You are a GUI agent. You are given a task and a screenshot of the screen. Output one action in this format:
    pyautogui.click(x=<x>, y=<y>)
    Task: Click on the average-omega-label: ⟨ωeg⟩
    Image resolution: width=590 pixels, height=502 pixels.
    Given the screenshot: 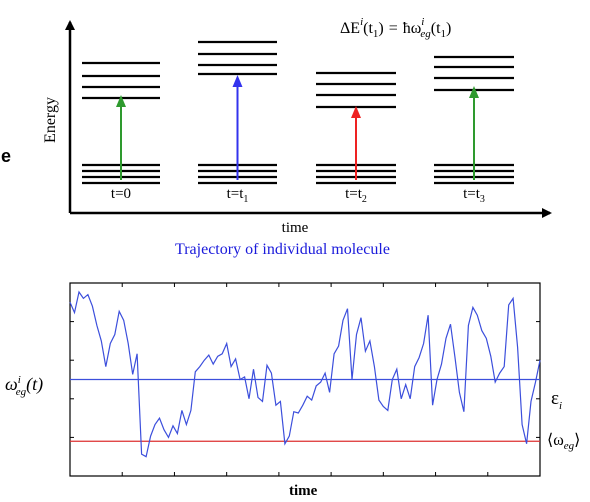 What is the action you would take?
    pyautogui.click(x=564, y=442)
    